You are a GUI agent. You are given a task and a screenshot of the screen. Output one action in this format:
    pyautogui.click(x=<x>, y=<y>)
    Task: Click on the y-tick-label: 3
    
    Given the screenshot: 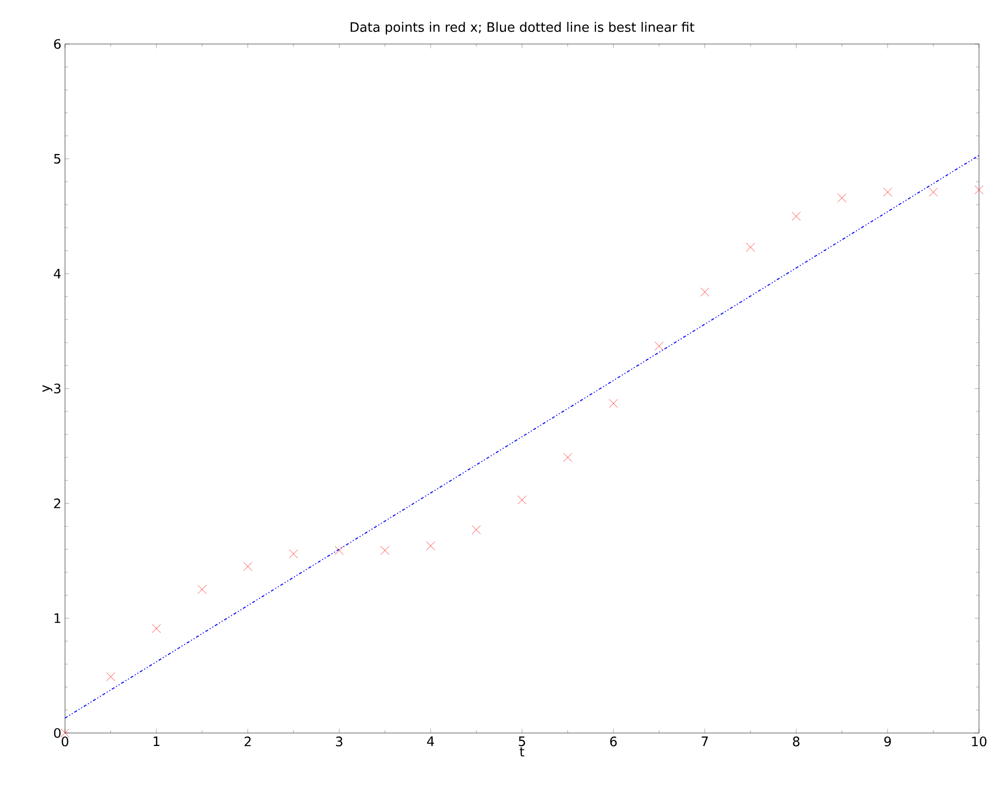 What is the action you would take?
    pyautogui.click(x=57, y=389)
    